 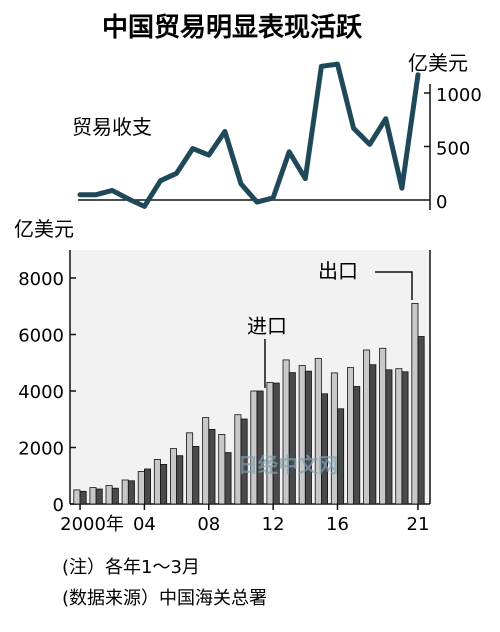 I want to click on trade-balance-label: 贸易收支, so click(x=112, y=127).